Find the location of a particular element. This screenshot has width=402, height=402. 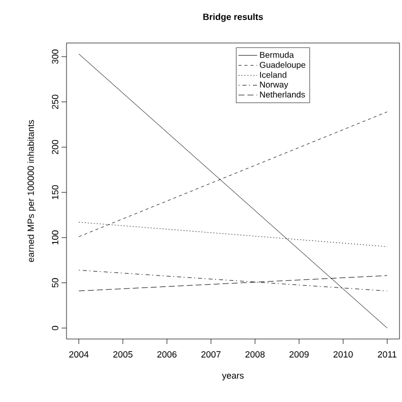

x-tick-label: 2007 is located at coordinates (211, 354).